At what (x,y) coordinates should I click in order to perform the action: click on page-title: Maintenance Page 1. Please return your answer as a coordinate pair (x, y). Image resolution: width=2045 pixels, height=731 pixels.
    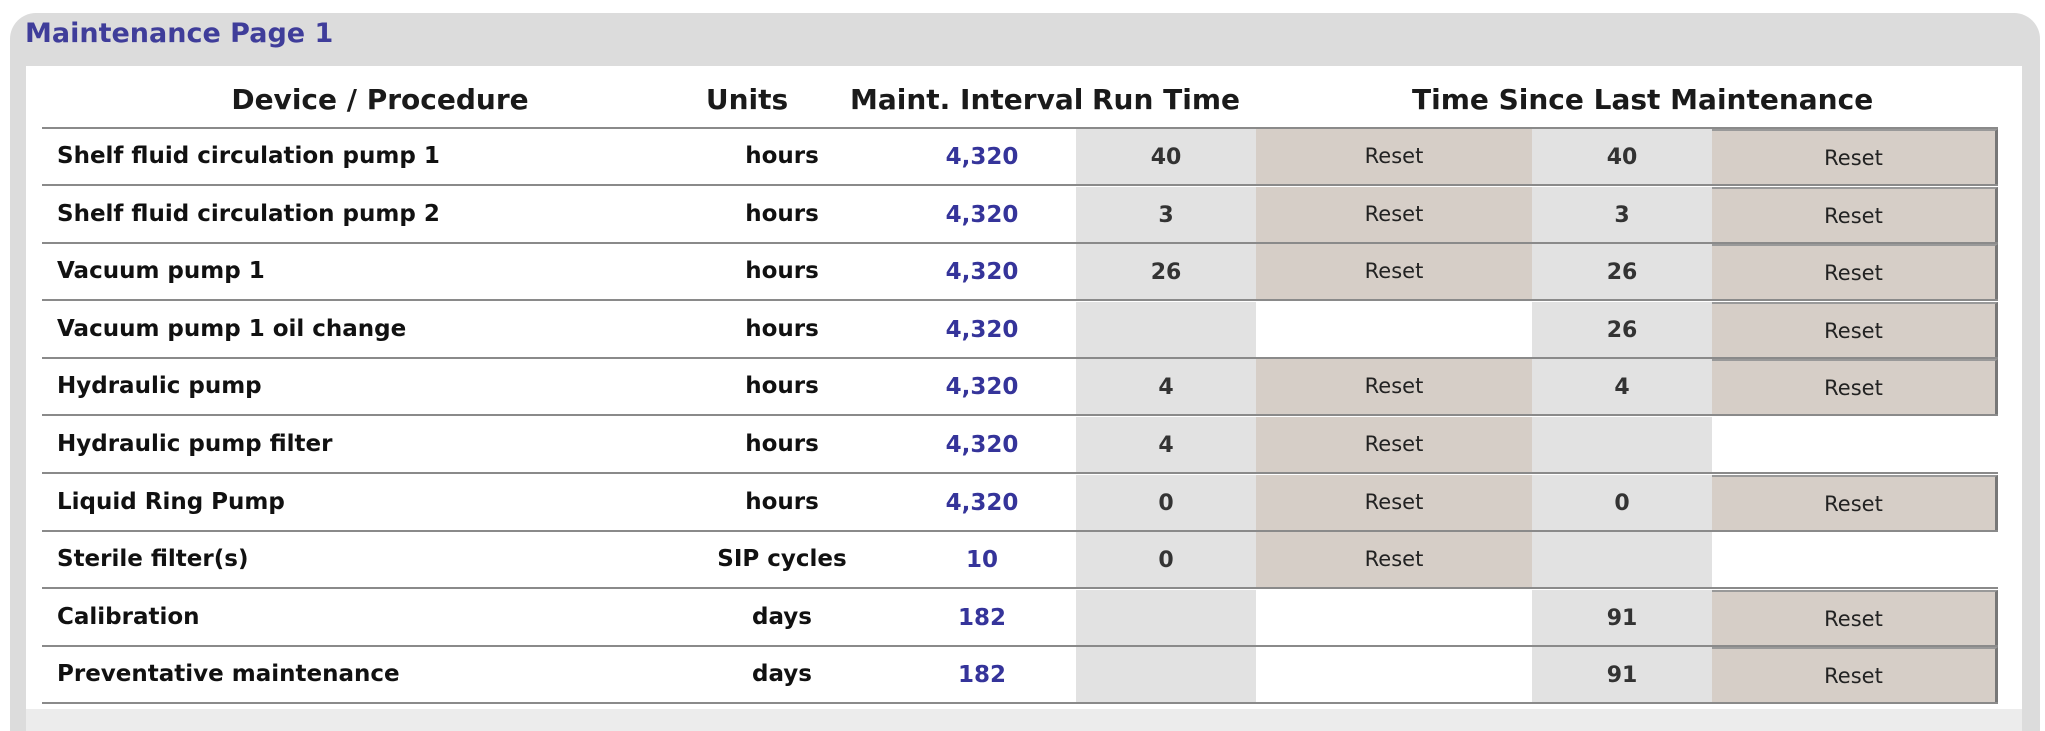
    Looking at the image, I should click on (179, 33).